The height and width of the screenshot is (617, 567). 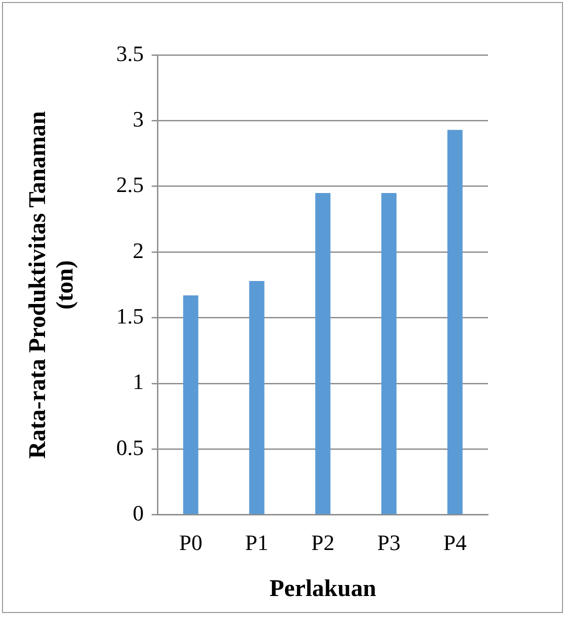 What do you see at coordinates (256, 542) in the screenshot?
I see `x-tick-label: P1` at bounding box center [256, 542].